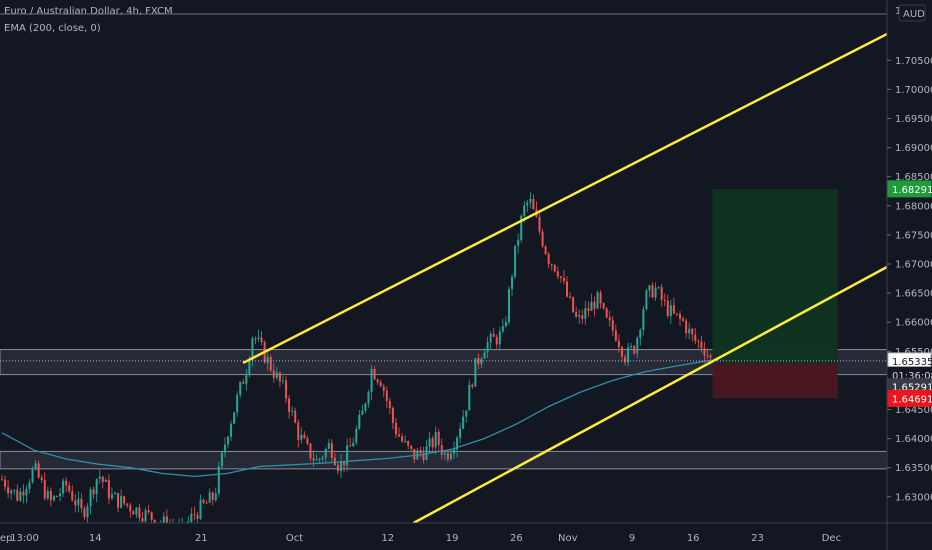 Image resolution: width=932 pixels, height=550 pixels. What do you see at coordinates (913, 497) in the screenshot?
I see `y-tick-label: 1.63000` at bounding box center [913, 497].